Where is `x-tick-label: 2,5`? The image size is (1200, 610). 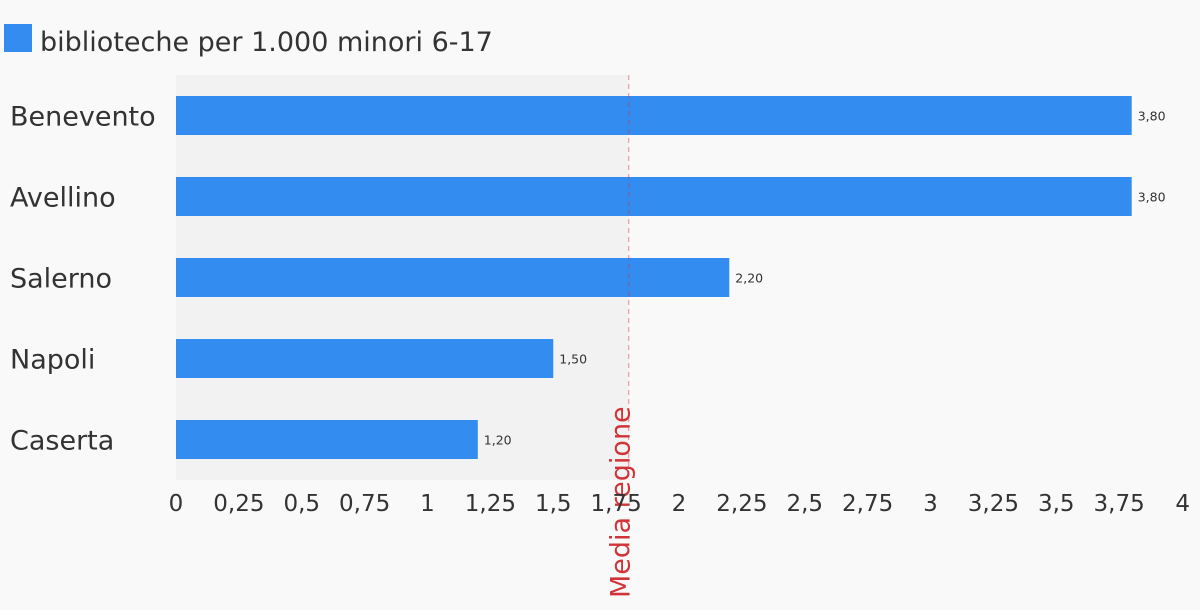
x-tick-label: 2,5 is located at coordinates (804, 504).